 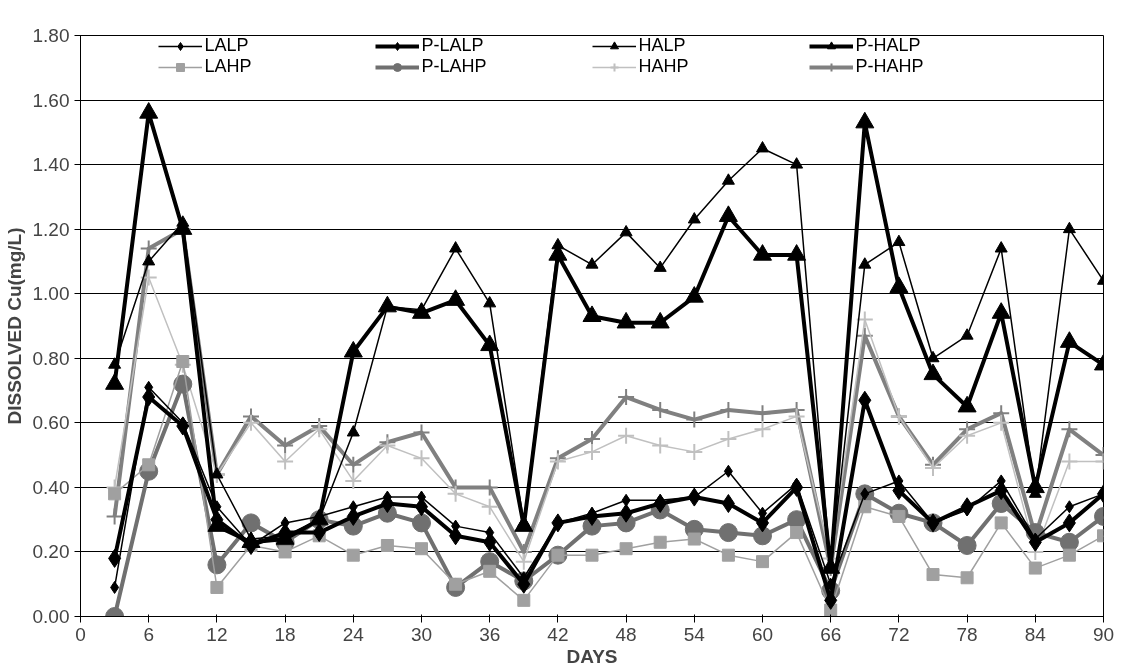 What do you see at coordinates (453, 45) in the screenshot?
I see `legend-label: P-LALP` at bounding box center [453, 45].